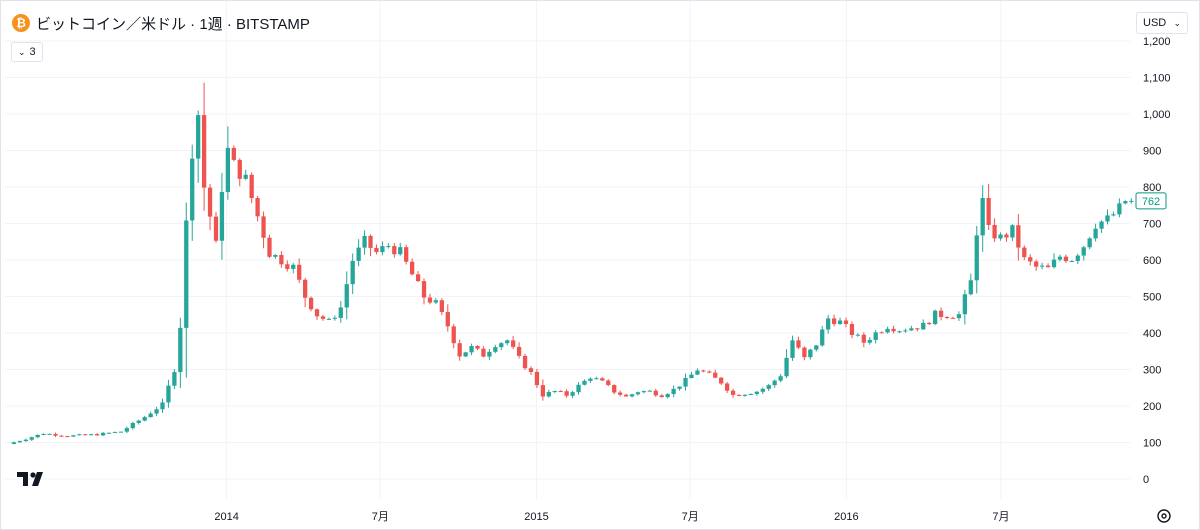  Describe the element at coordinates (173, 24) in the screenshot. I see `symbol-title: ビットコイン／米ドル · 1週 · BITSTAMP` at that location.